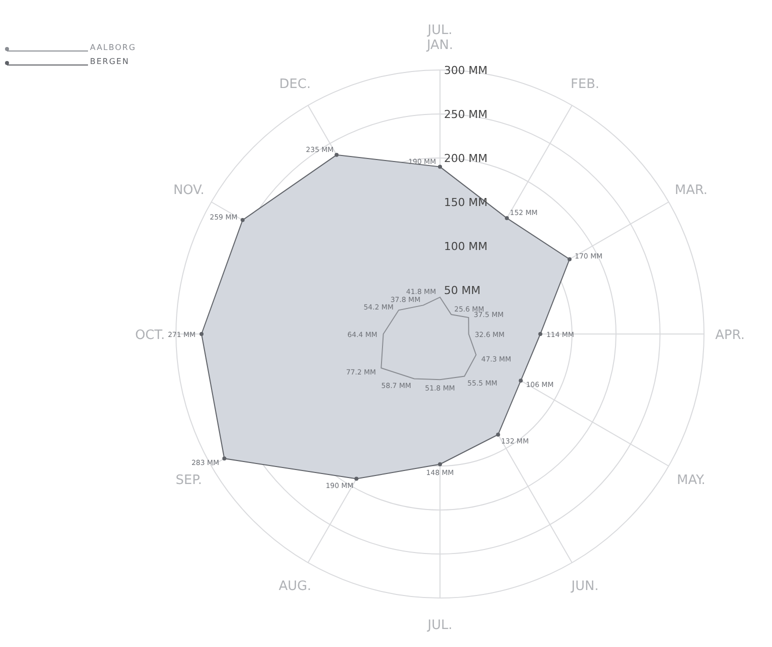 The height and width of the screenshot is (647, 772). What do you see at coordinates (440, 45) in the screenshot?
I see `spoke-label: JAN.` at bounding box center [440, 45].